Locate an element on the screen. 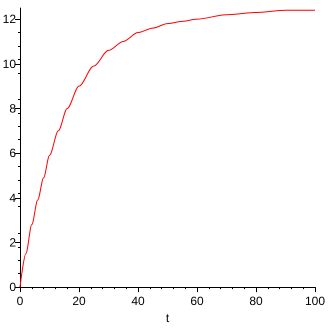 The height and width of the screenshot is (329, 329). y-tick-label: 10 is located at coordinates (9, 63).